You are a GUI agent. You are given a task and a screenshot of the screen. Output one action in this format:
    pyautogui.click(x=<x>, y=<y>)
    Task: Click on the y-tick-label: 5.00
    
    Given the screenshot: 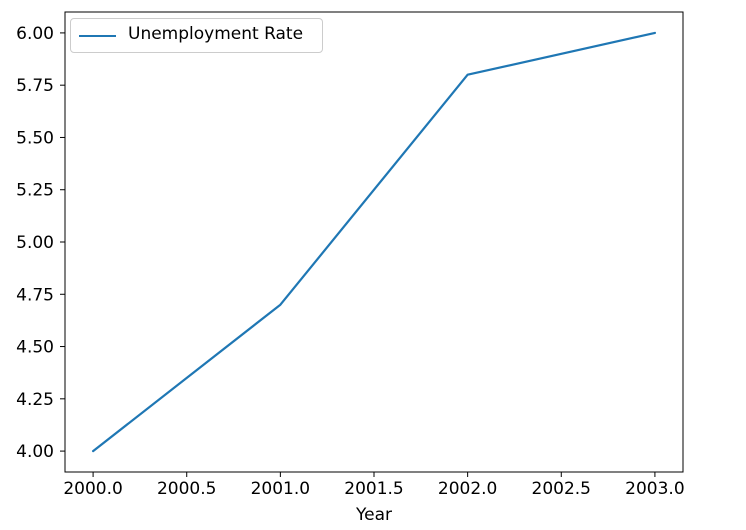 What is the action you would take?
    pyautogui.click(x=35, y=243)
    